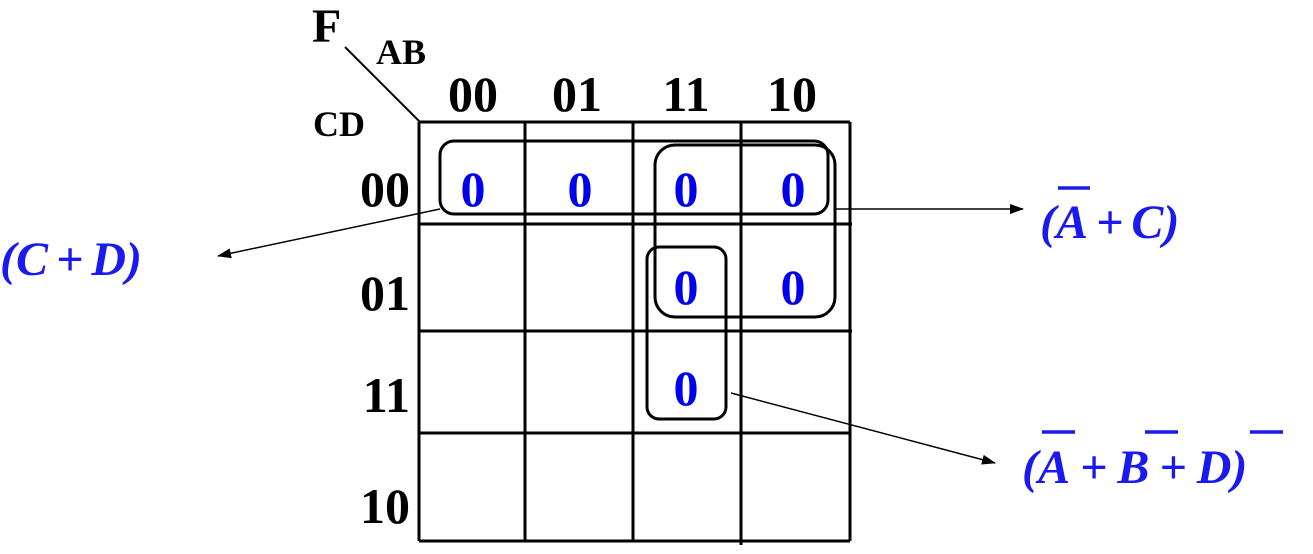  I want to click on row-header-00: 00, so click(385, 189).